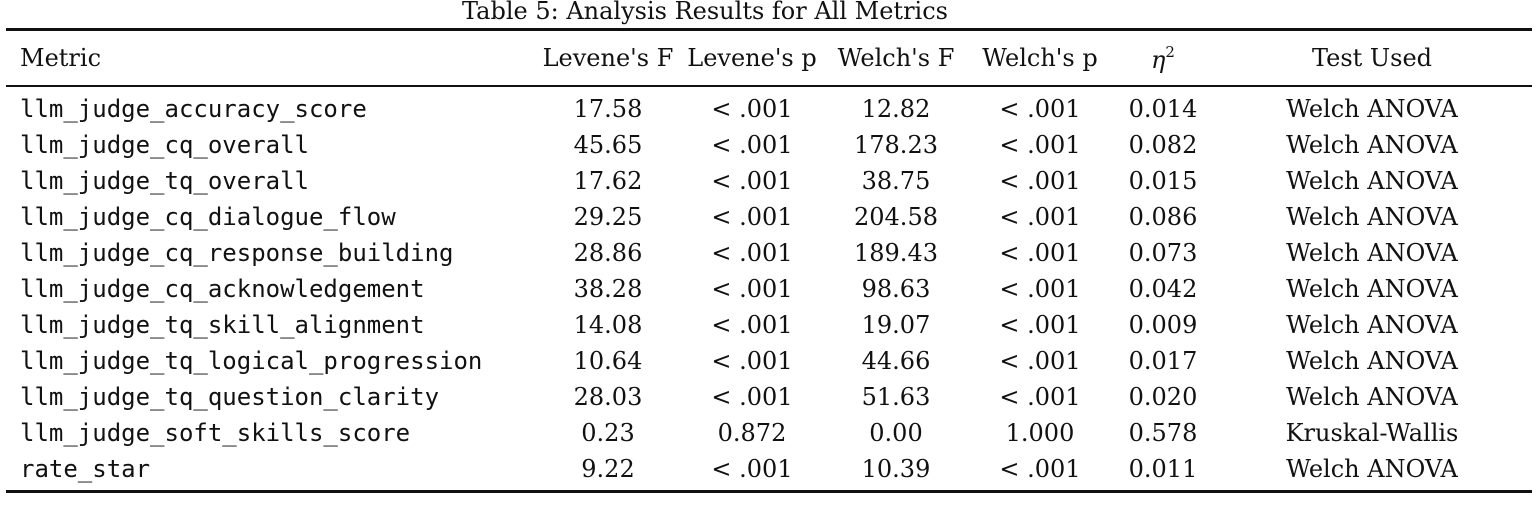  What do you see at coordinates (222, 325) in the screenshot?
I see `cell-metric: llm_judge_tq_skill_alignment` at bounding box center [222, 325].